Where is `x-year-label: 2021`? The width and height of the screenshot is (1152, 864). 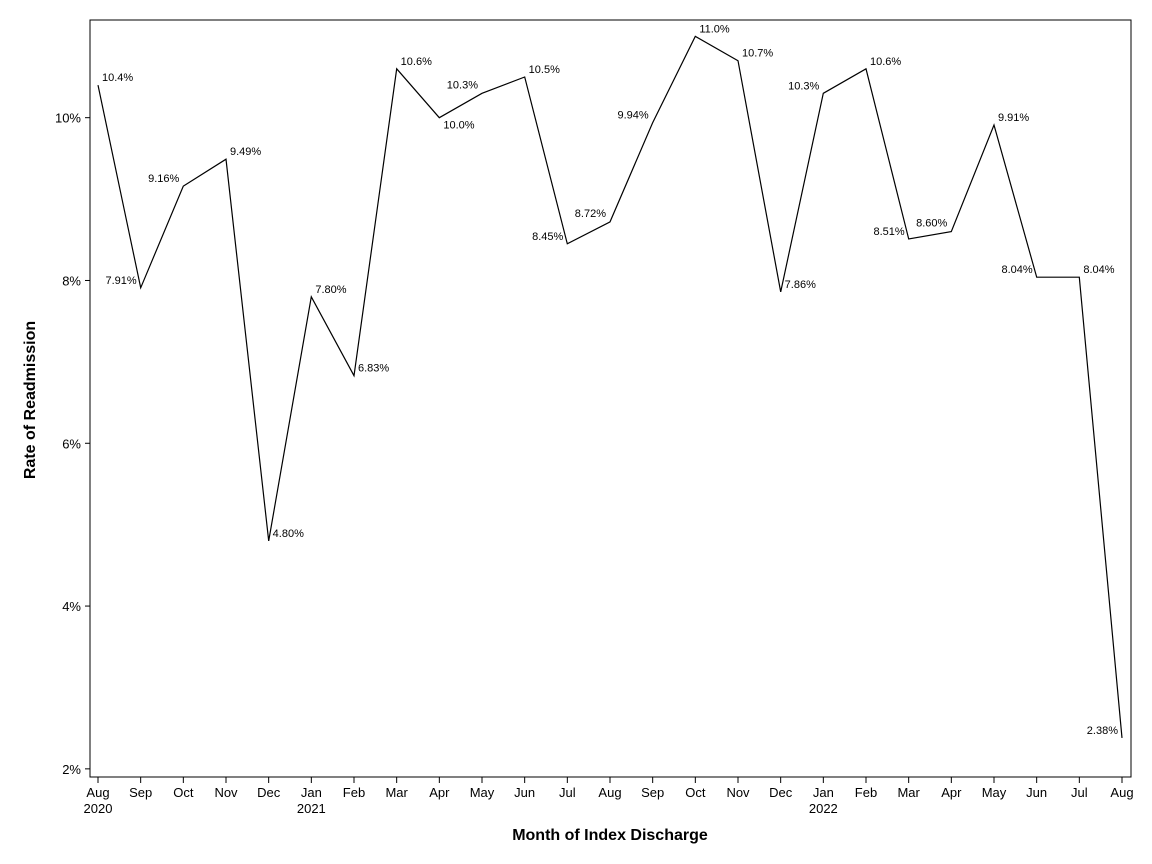
x-year-label: 2021 is located at coordinates (311, 808).